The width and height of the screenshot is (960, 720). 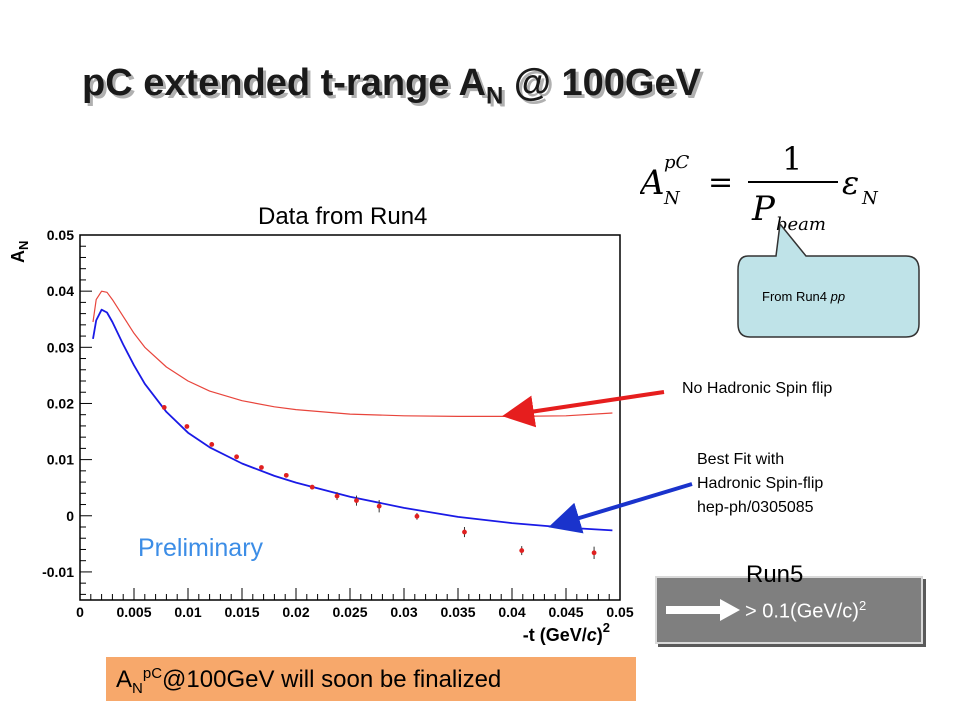 I want to click on data-from-label: Data from Run4, so click(x=343, y=216).